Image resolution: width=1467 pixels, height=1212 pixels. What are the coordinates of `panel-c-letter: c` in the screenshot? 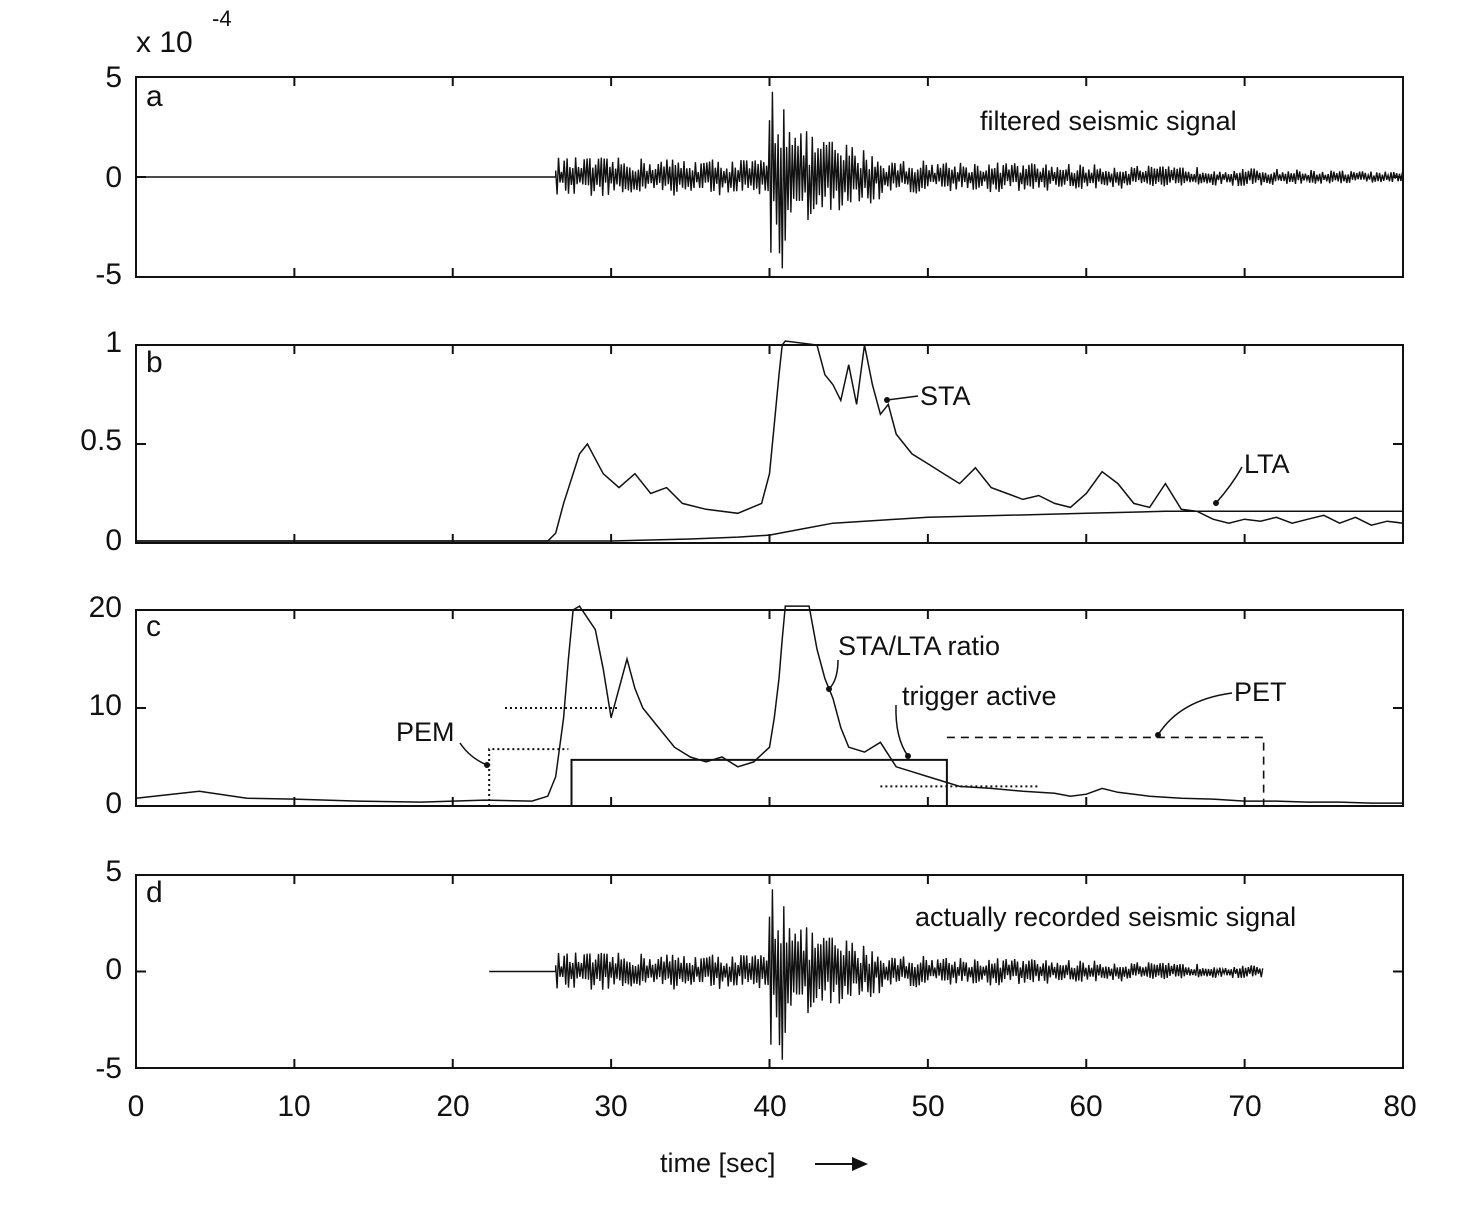 It's located at (153, 626).